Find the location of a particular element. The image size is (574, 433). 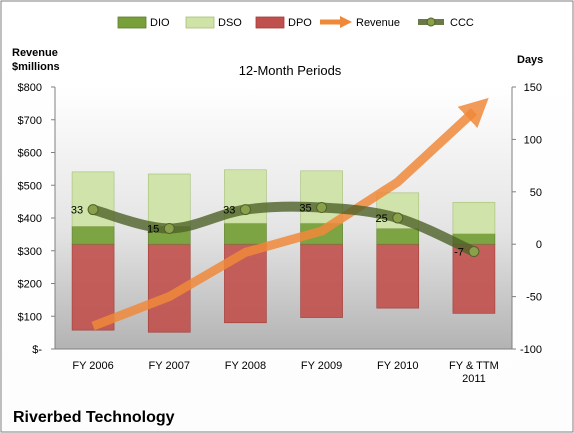

left-tick-label: $700 is located at coordinates (30, 121).